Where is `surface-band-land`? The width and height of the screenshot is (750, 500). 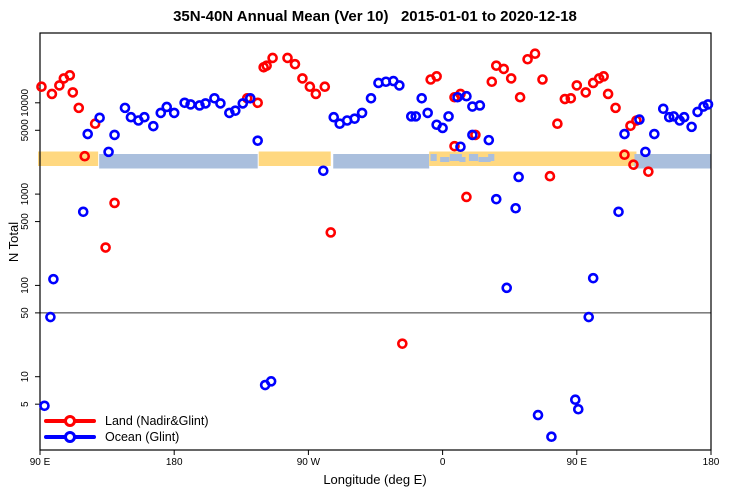
surface-band-land is located at coordinates (68, 158).